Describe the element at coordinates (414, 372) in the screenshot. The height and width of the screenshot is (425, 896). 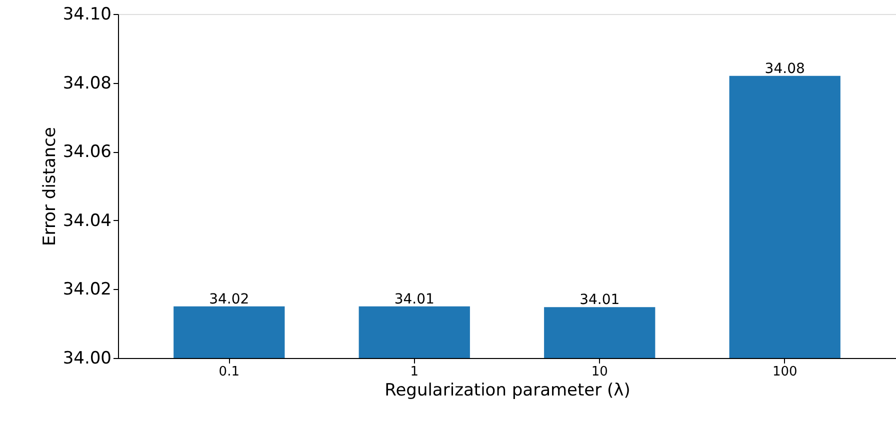
I see `x-tick-label: 1` at that location.